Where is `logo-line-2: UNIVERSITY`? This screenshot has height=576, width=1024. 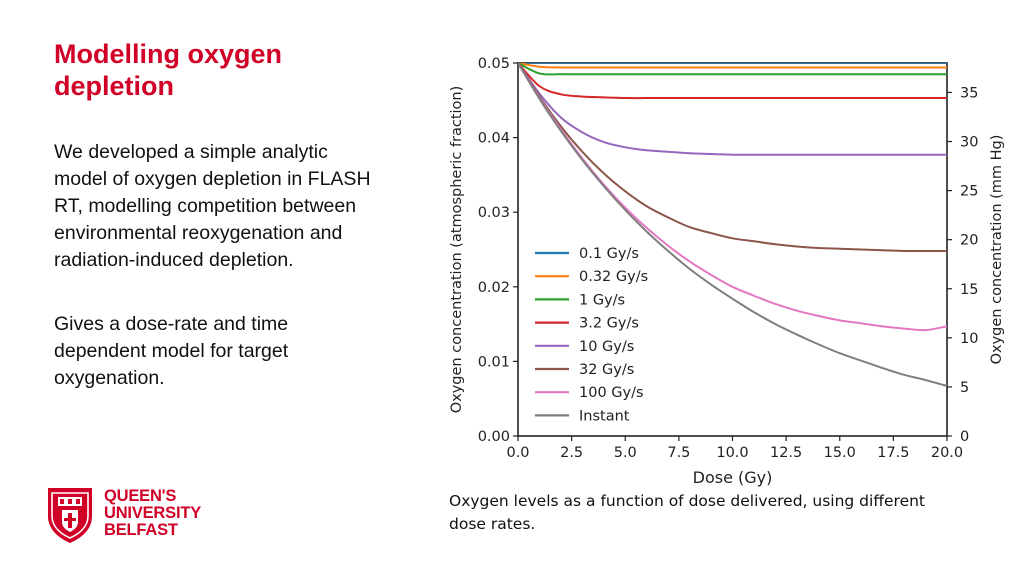 logo-line-2: UNIVERSITY is located at coordinates (153, 513).